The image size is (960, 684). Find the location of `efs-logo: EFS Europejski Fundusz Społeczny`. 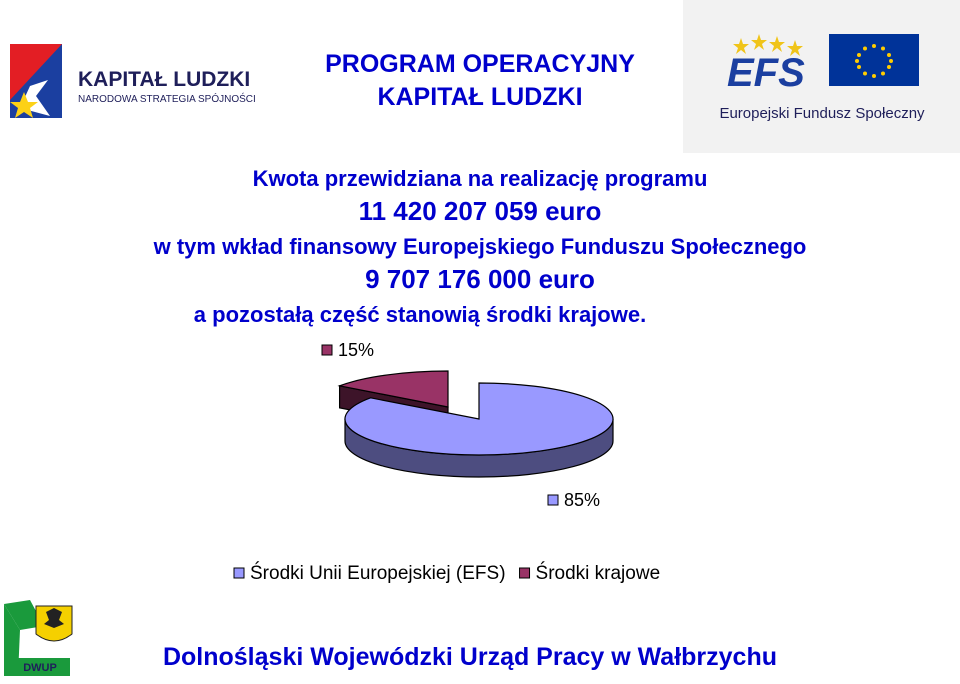

efs-logo: EFS Europejski Fundusz Społeczny is located at coordinates (821, 76).